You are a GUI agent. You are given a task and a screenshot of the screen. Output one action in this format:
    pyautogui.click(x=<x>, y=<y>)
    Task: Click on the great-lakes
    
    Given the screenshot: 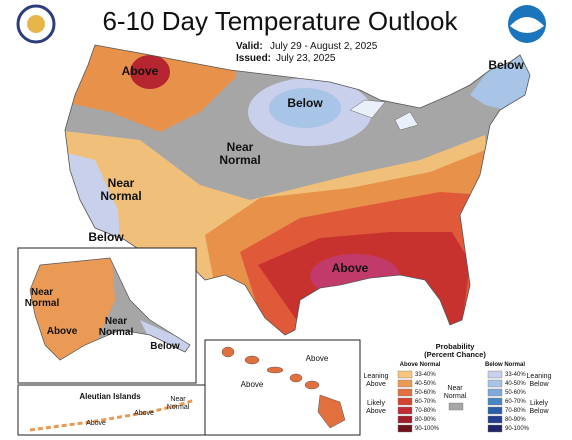 What is the action you would take?
    pyautogui.click(x=384, y=115)
    